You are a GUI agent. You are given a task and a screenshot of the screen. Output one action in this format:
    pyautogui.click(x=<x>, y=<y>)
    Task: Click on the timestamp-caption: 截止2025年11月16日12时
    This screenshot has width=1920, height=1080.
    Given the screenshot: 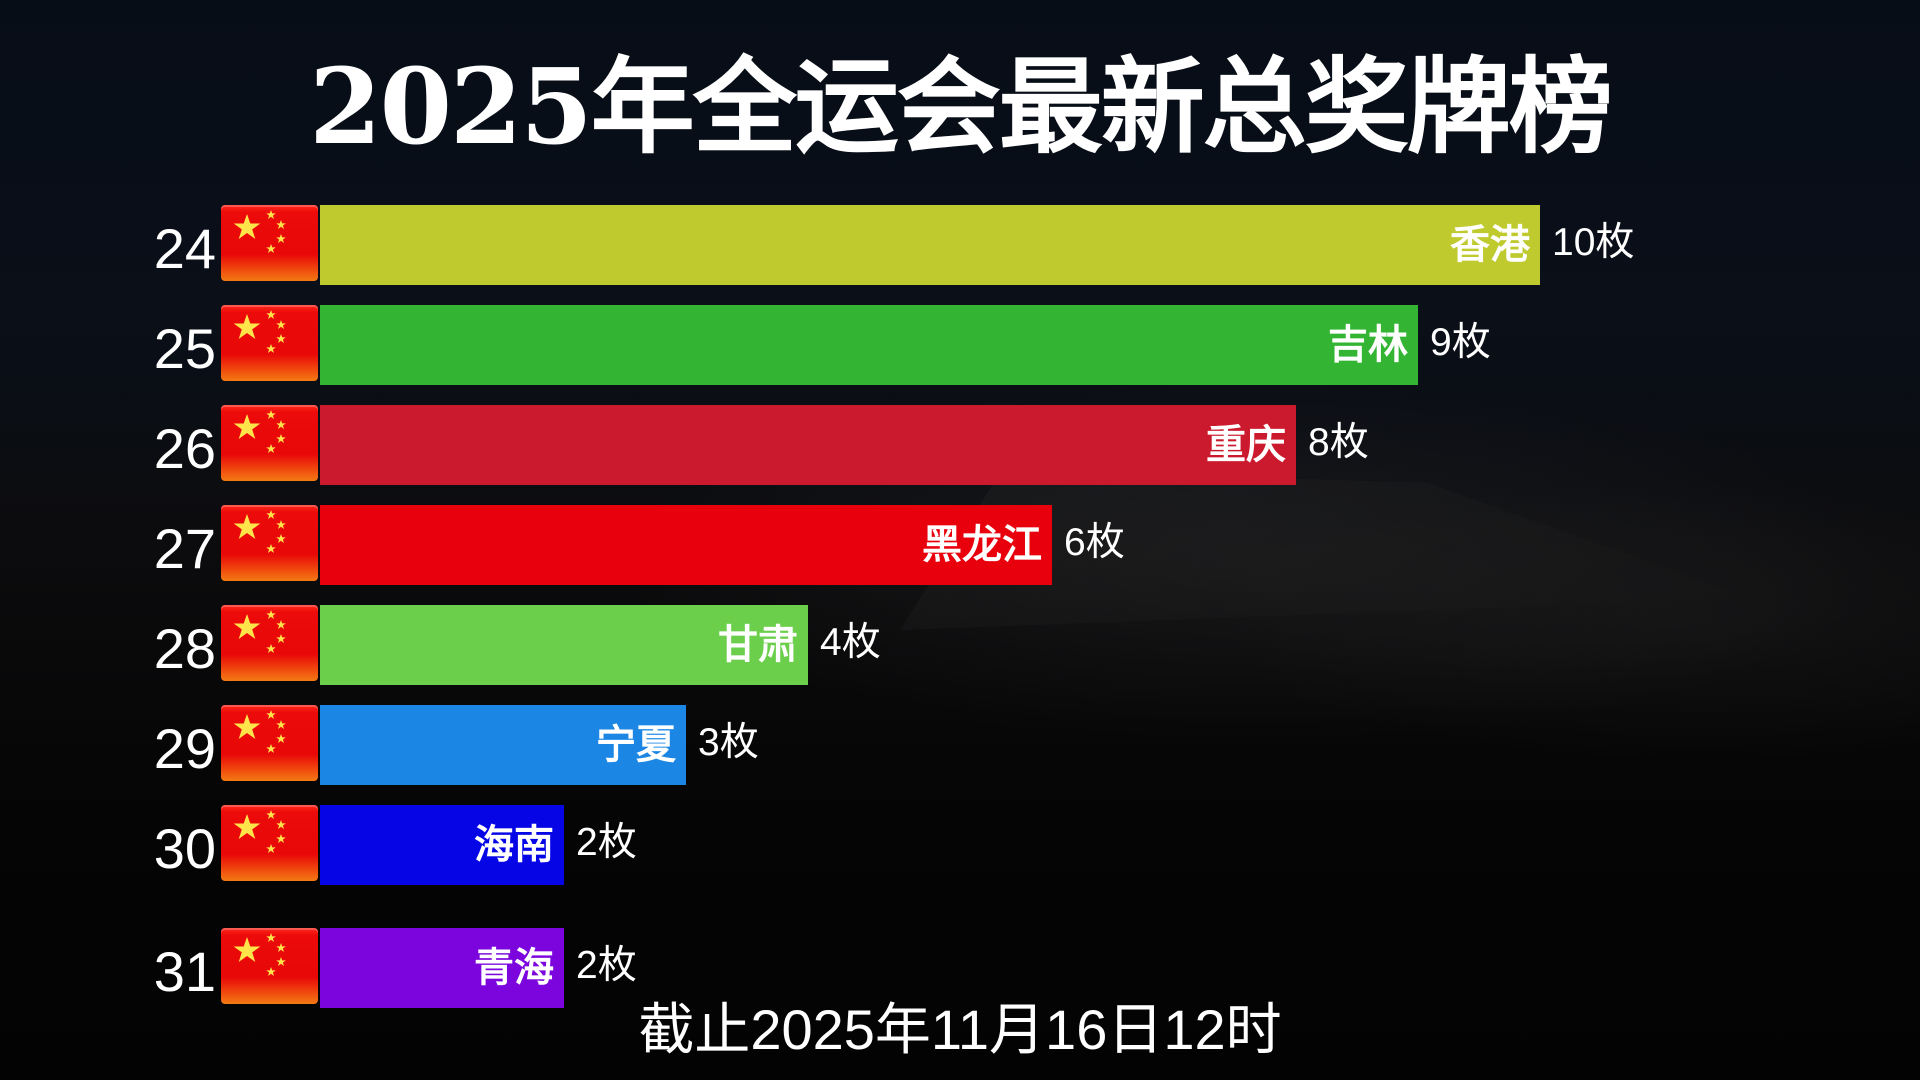 What is the action you would take?
    pyautogui.click(x=960, y=1029)
    